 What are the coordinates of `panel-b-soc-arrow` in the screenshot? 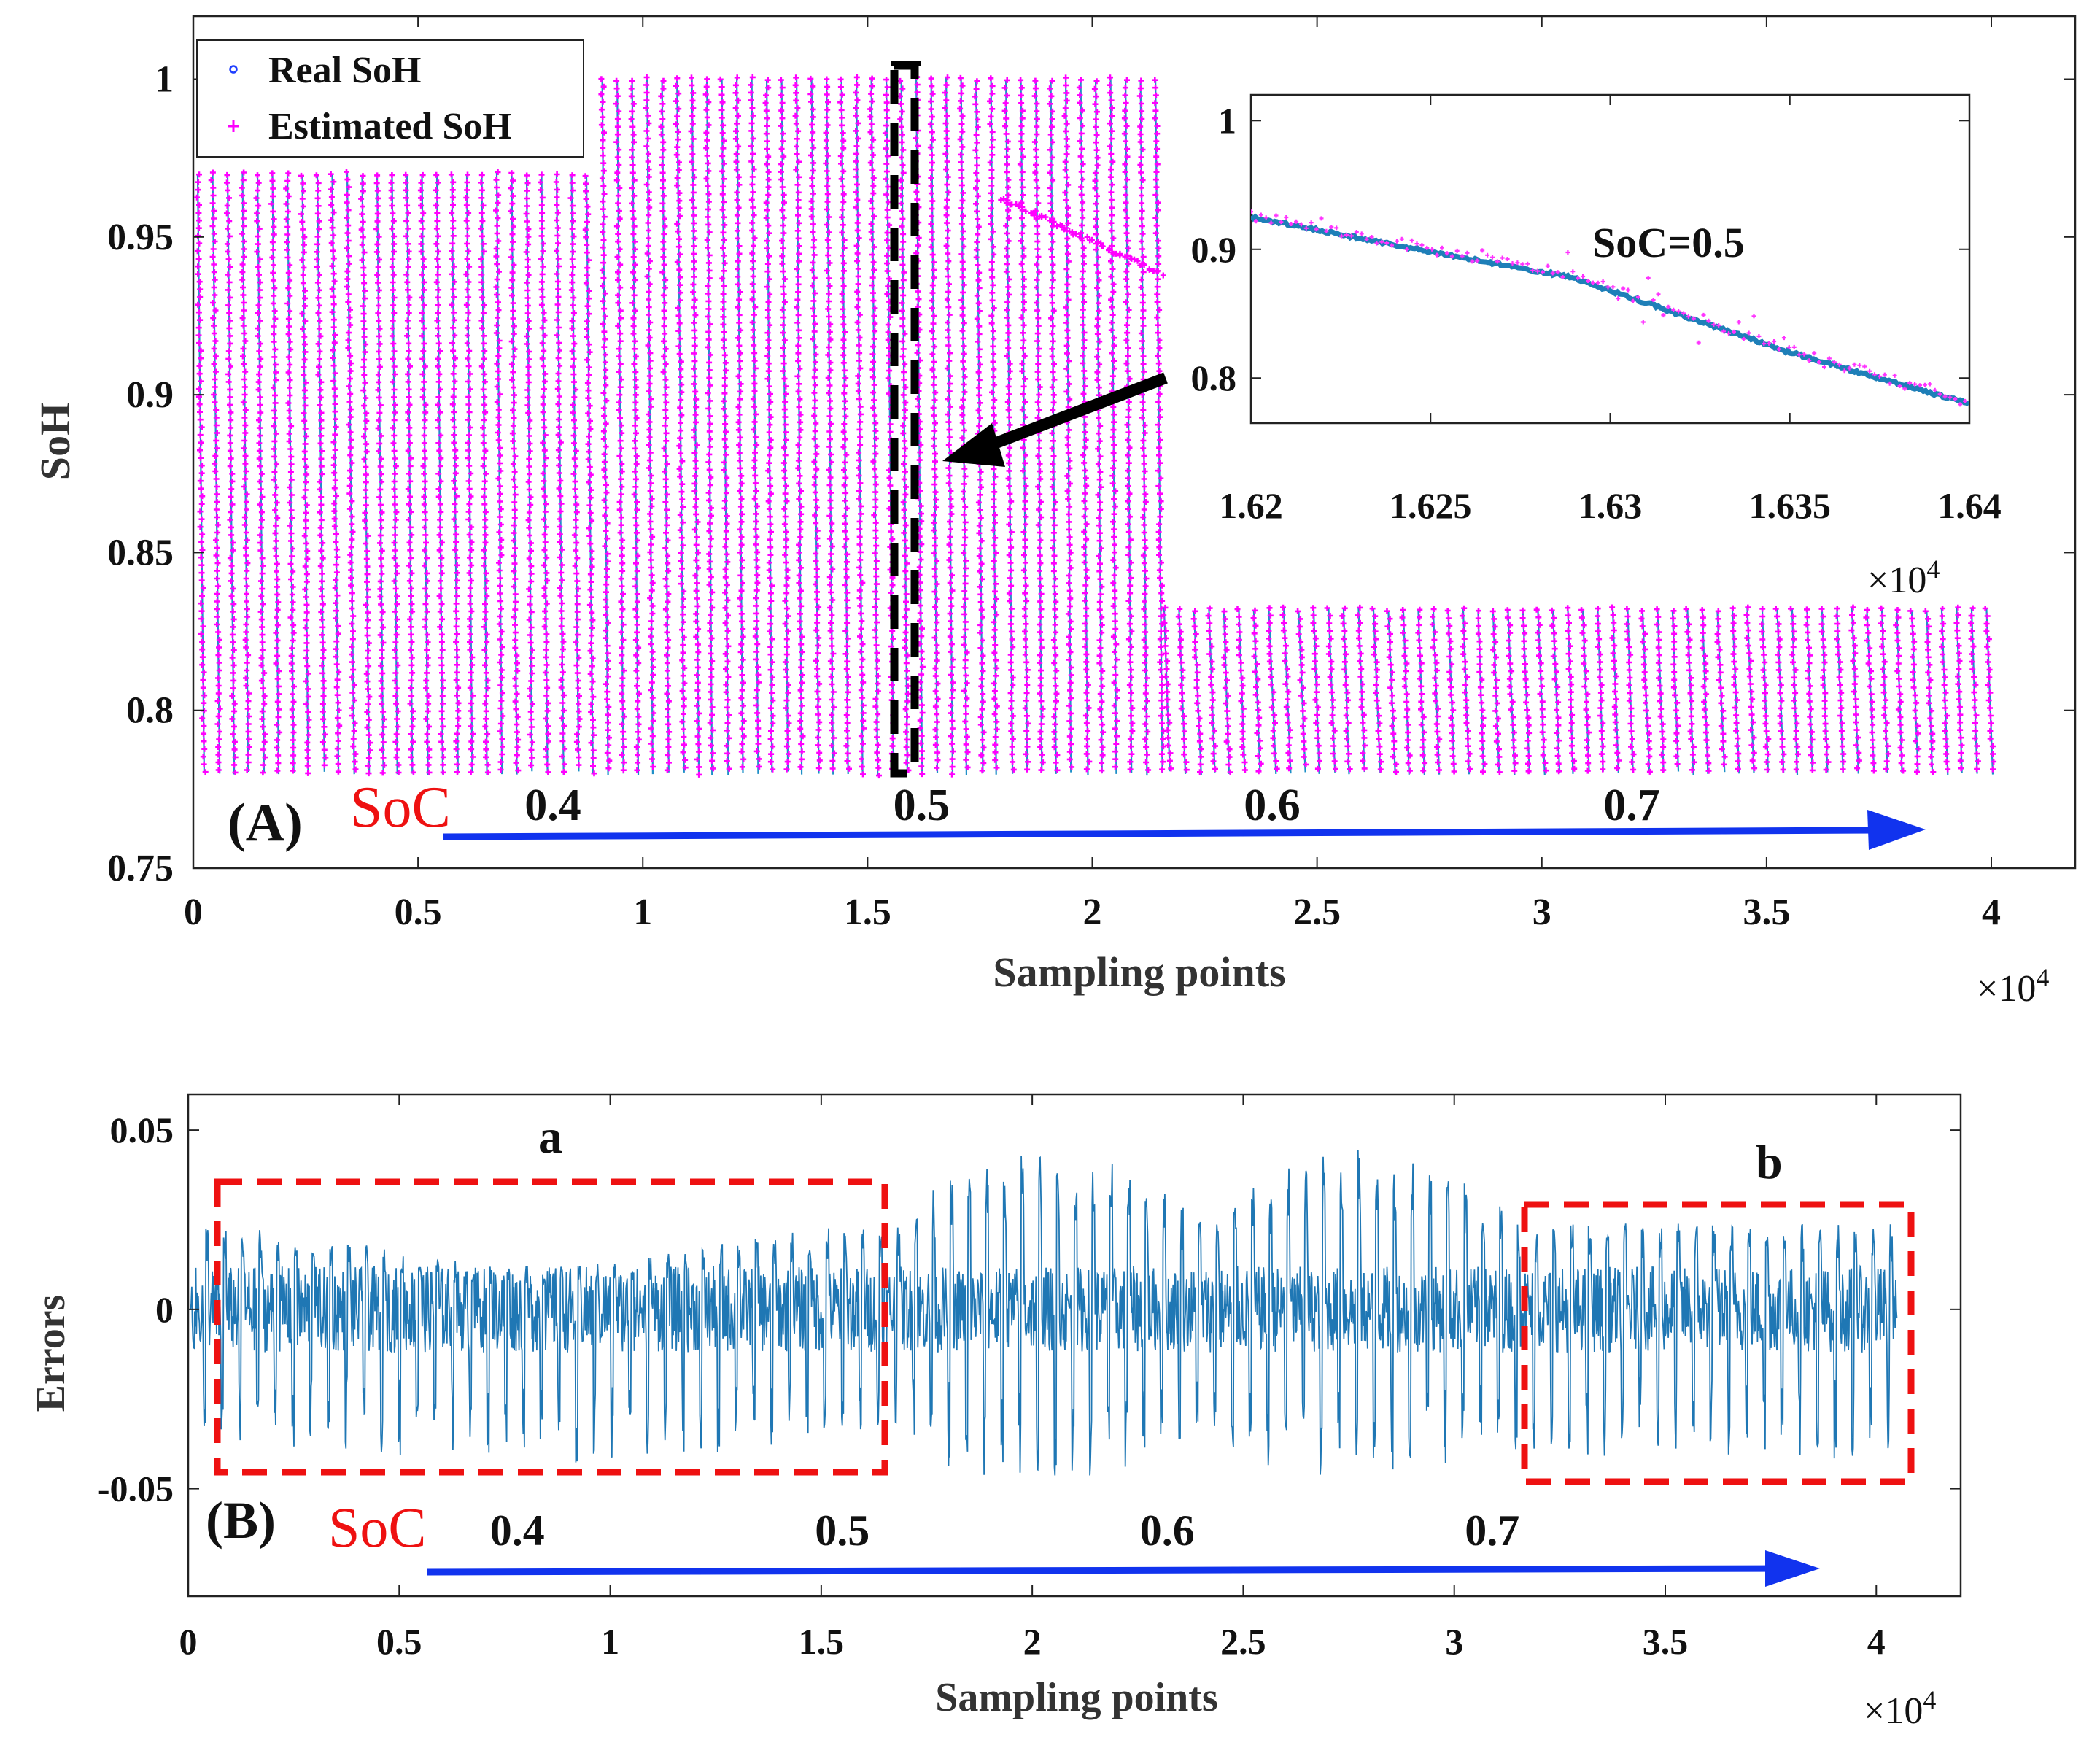 It's located at (1123, 1568).